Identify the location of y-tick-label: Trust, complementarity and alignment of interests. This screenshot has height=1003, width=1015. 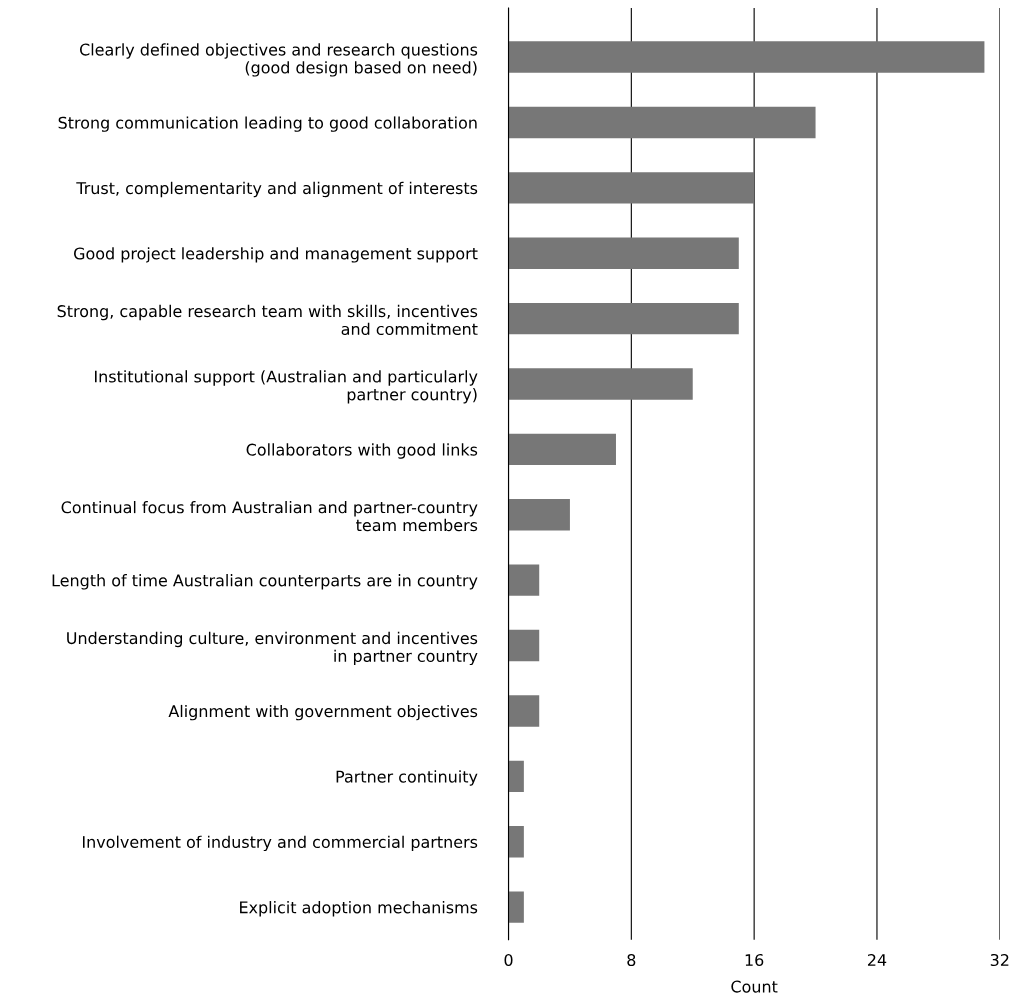
(277, 189).